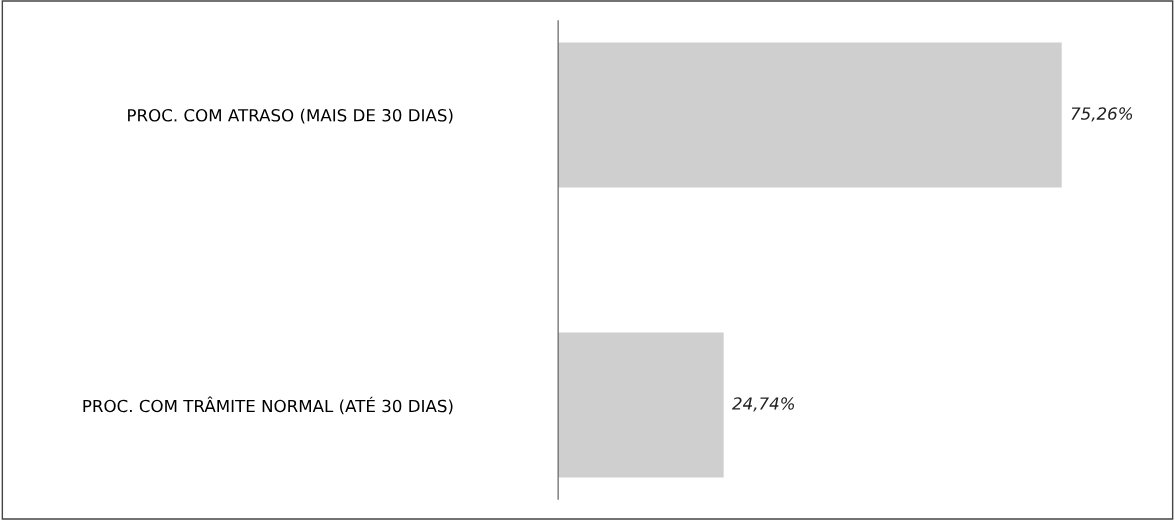 The height and width of the screenshot is (520, 1175). I want to click on data-label: 24,74%, so click(763, 404).